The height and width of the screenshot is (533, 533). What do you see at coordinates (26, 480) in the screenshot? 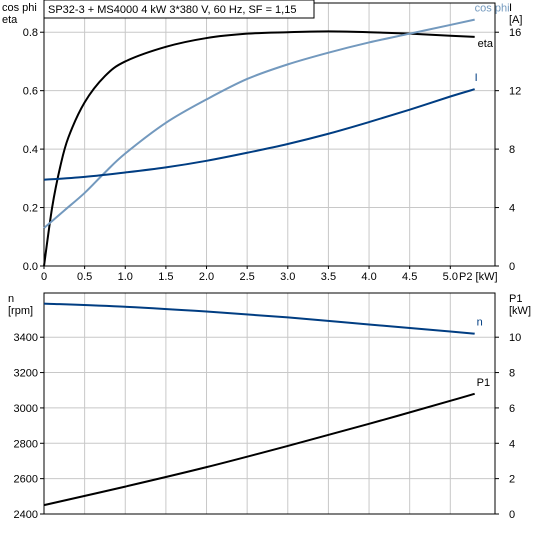
I see `y-left-tick-label: 2600` at bounding box center [26, 480].